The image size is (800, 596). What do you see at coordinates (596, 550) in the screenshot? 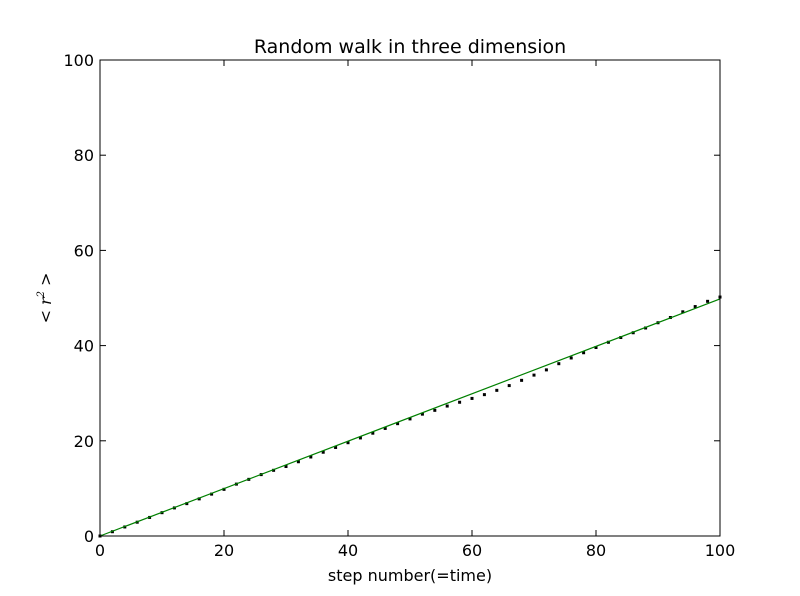
I see `x-tick-label: 80` at bounding box center [596, 550].